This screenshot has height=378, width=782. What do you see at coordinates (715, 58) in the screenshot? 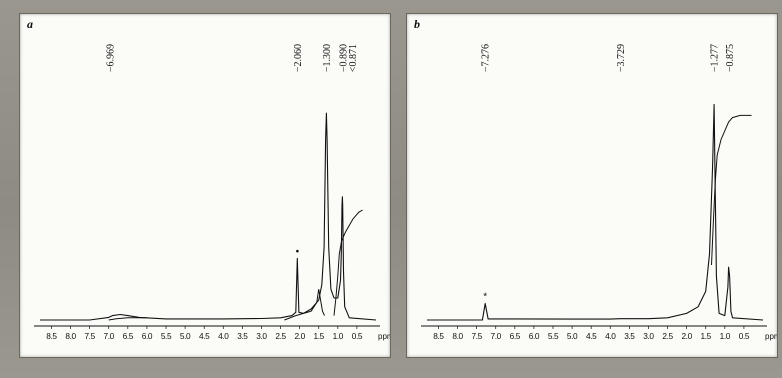
I see `peak-label: −1.277` at bounding box center [715, 58].